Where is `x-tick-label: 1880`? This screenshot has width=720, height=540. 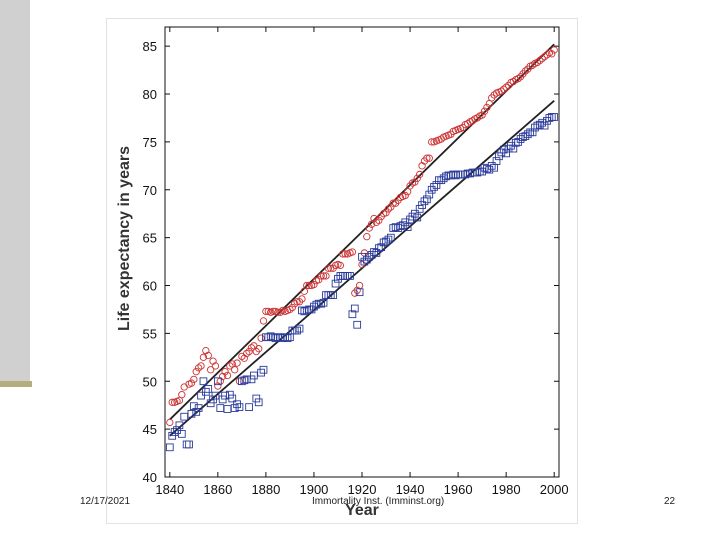
x-tick-label: 1880 is located at coordinates (265, 489).